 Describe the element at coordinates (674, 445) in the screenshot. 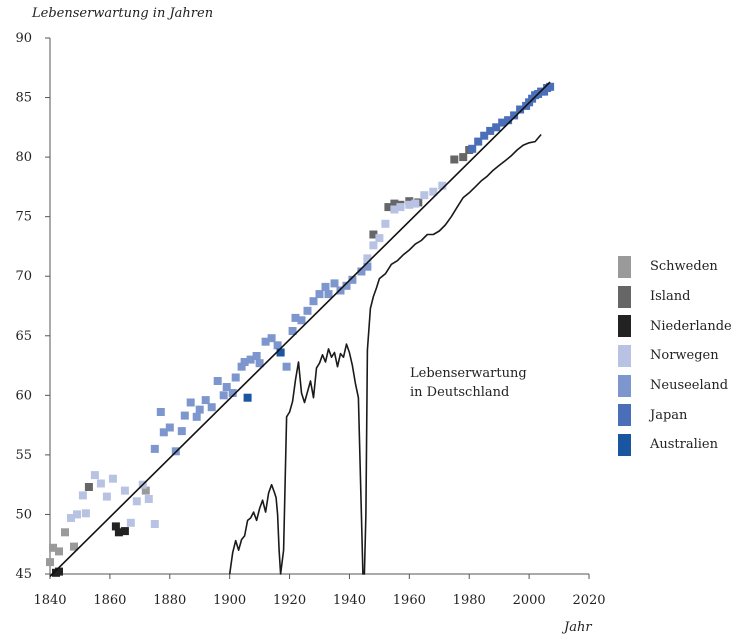

I see `legend-item-australien: Australien` at that location.